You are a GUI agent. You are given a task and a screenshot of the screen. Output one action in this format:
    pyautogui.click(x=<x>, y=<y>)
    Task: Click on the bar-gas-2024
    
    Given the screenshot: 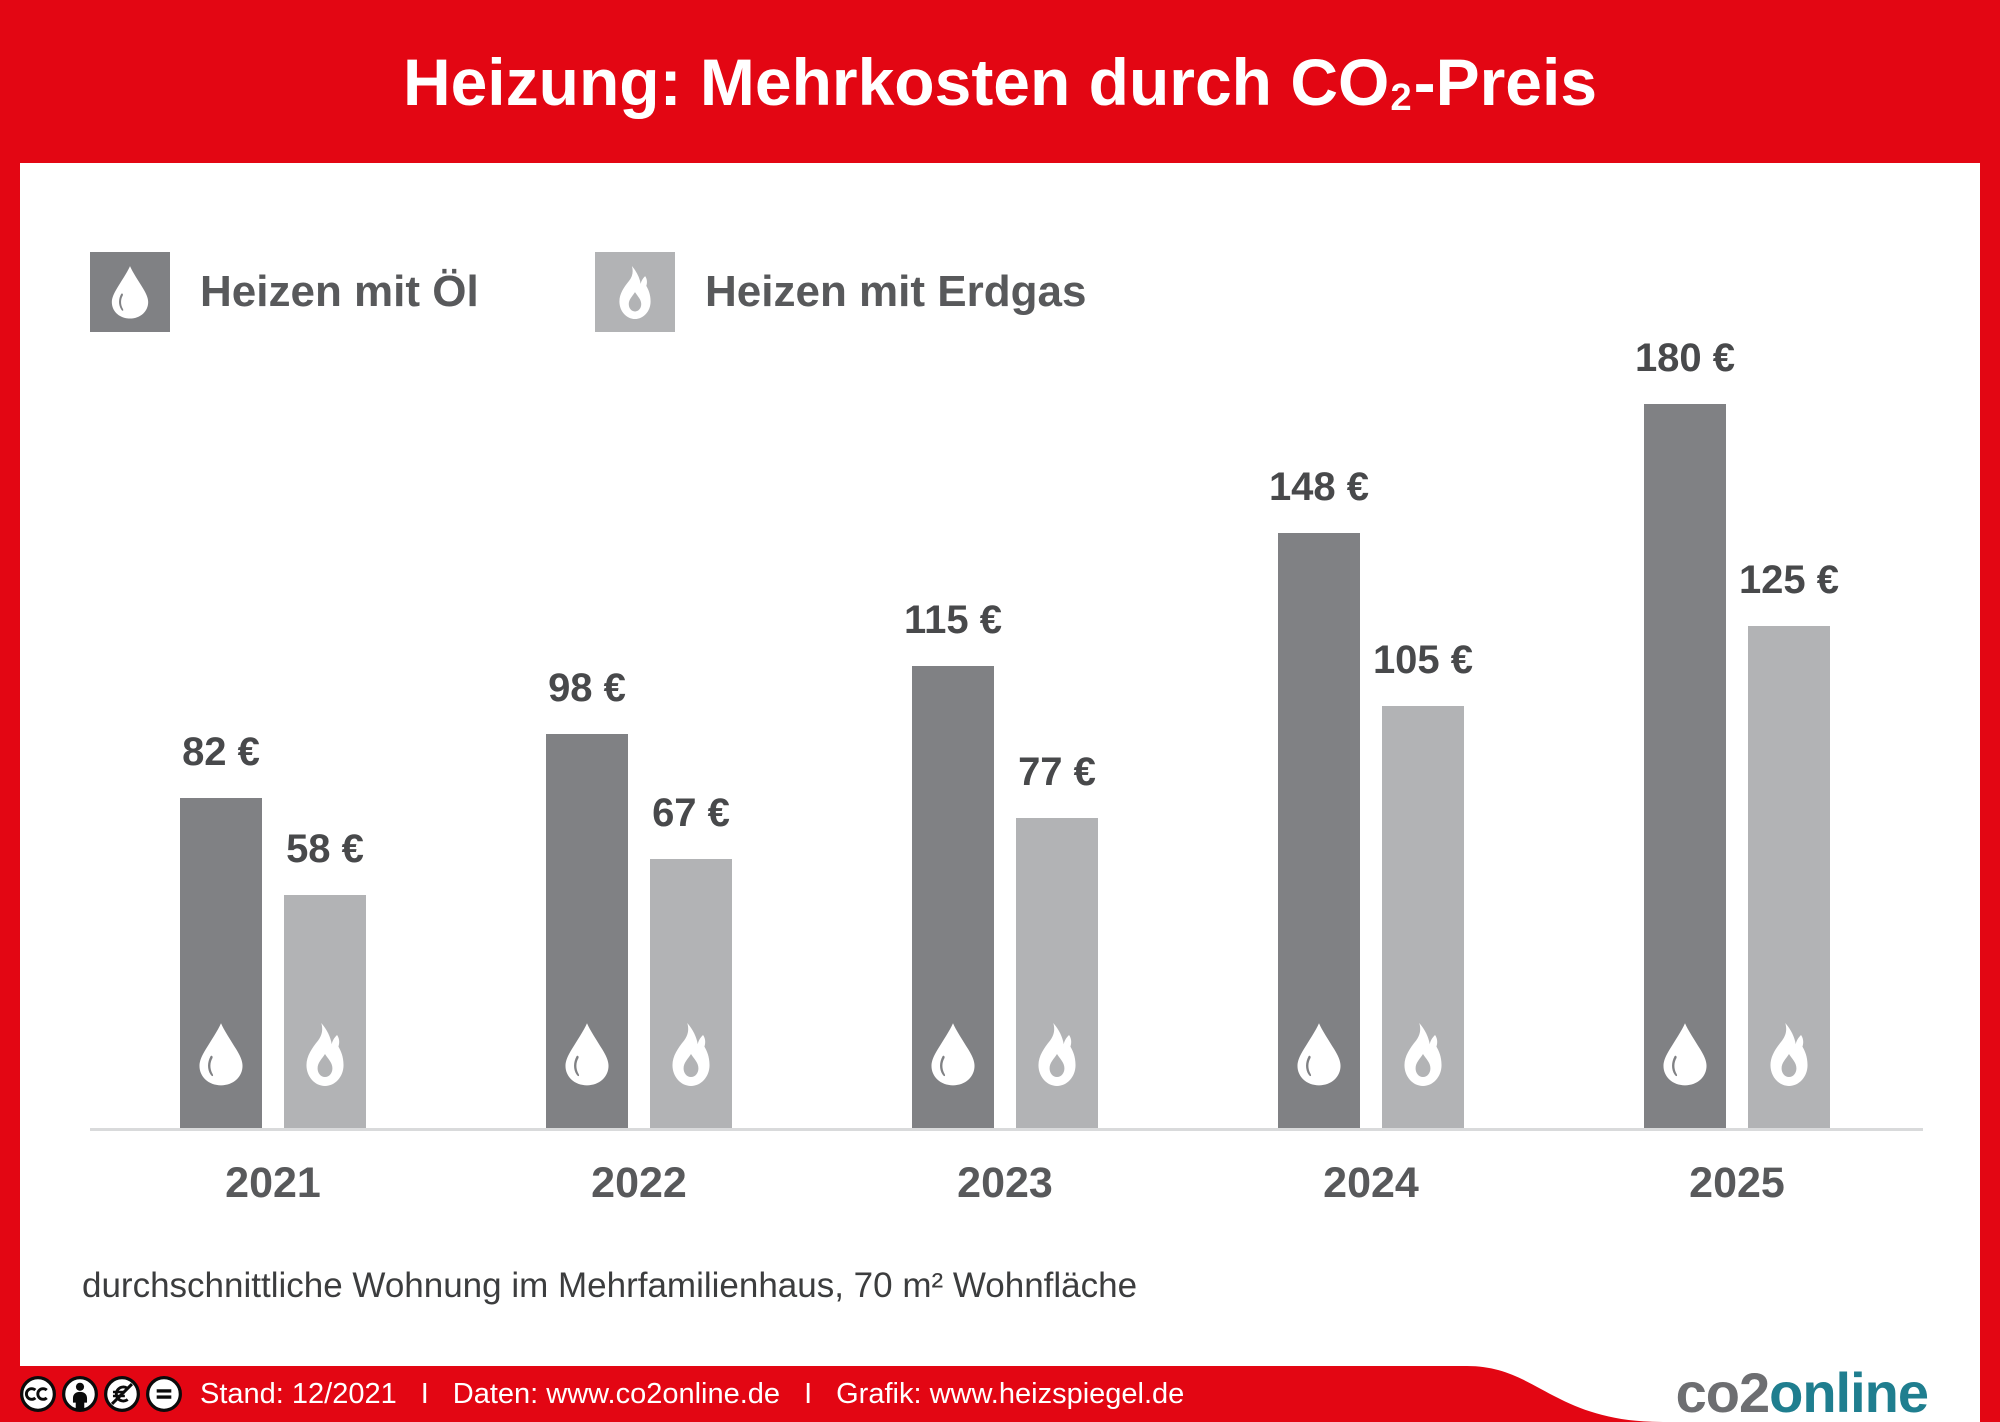 What is the action you would take?
    pyautogui.click(x=1423, y=917)
    